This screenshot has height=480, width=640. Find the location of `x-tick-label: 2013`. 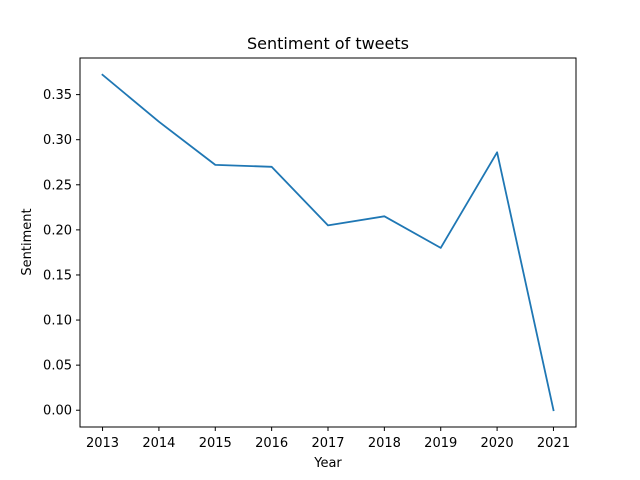

x-tick-label: 2013 is located at coordinates (102, 443).